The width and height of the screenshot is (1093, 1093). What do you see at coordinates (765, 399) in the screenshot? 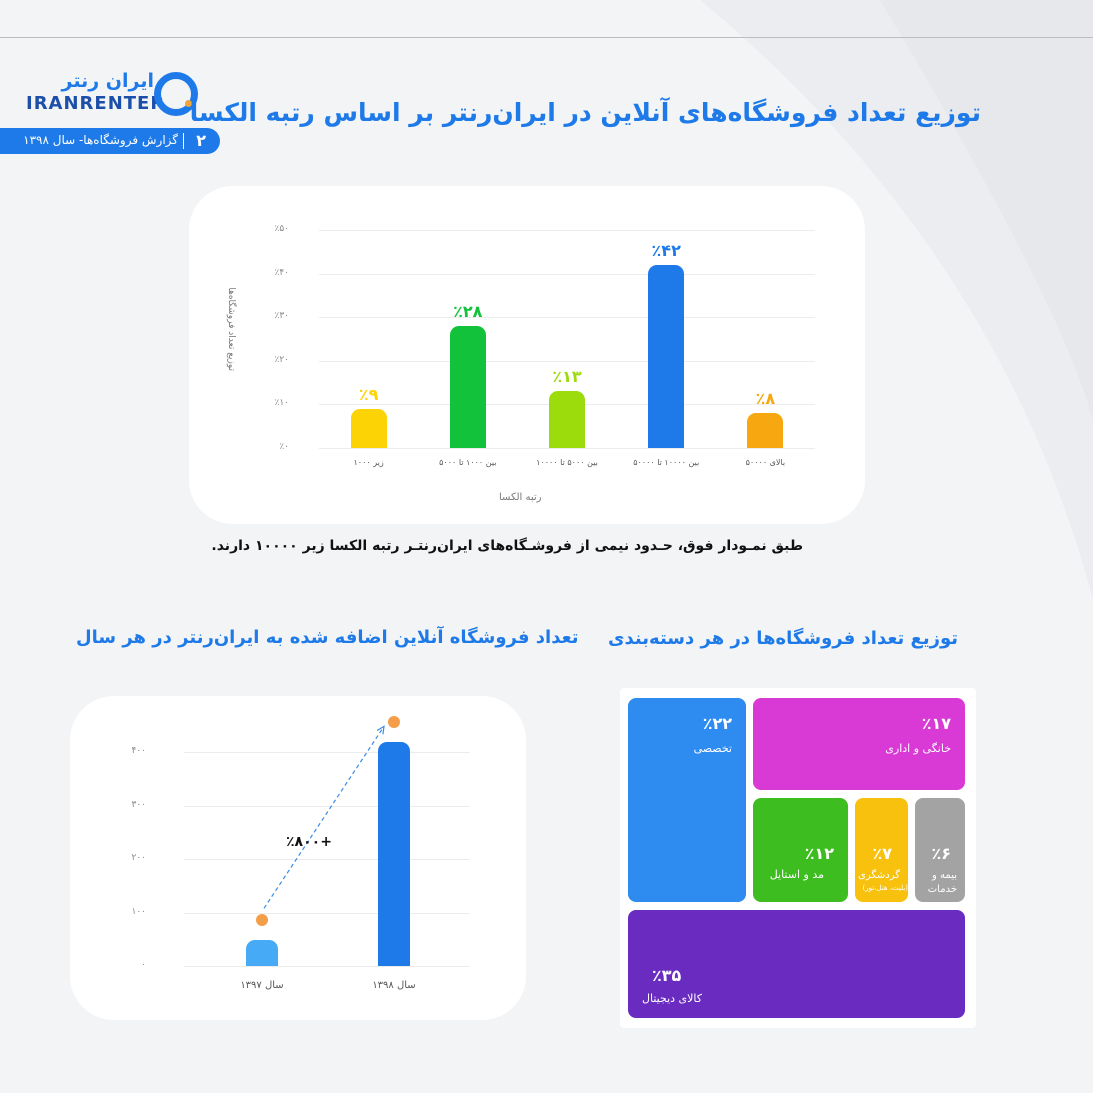
I see `bar-value-label: ٪۸` at bounding box center [765, 399].